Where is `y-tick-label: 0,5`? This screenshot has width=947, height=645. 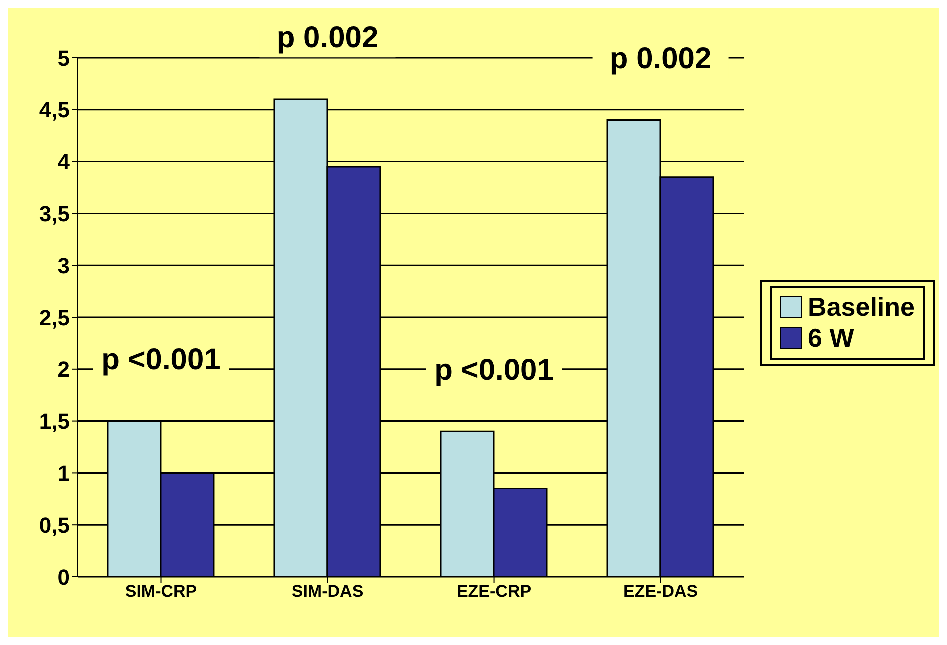
y-tick-label: 0,5 is located at coordinates (54, 525).